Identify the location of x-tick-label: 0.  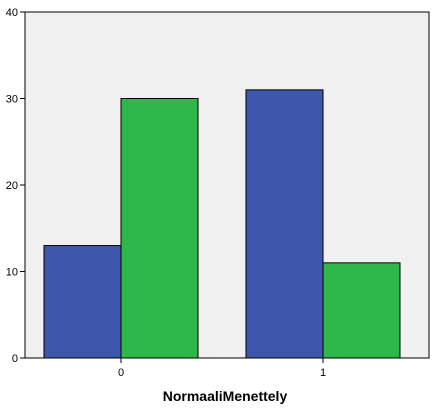
(121, 373).